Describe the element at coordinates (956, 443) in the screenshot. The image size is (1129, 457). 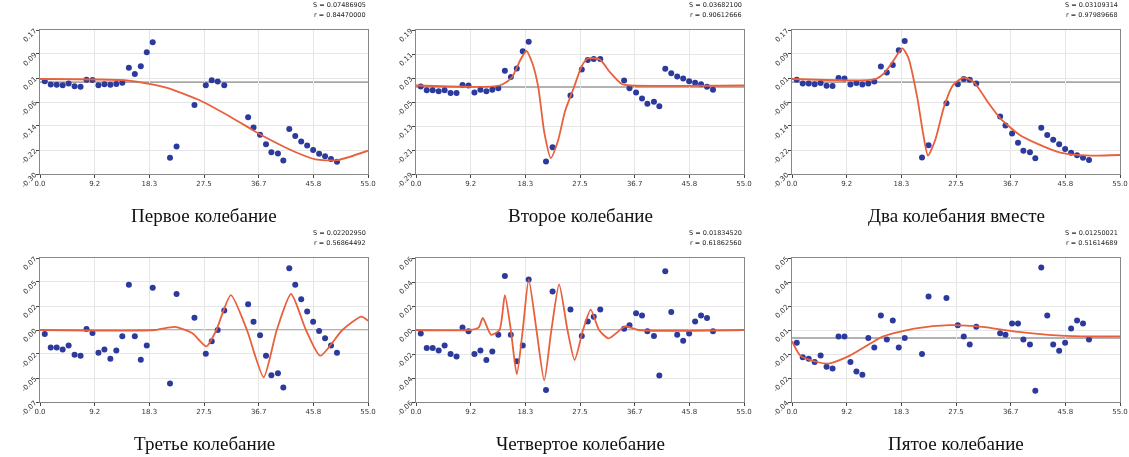
I see `text: Пятое колебание` at that location.